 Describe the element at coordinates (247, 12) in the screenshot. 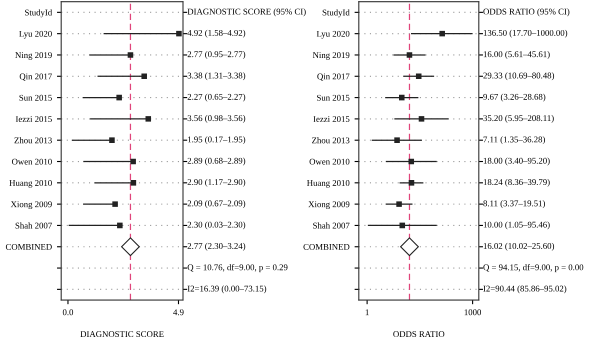

I see `text: DIAGNOSTIC SCORE (95% CI)` at that location.